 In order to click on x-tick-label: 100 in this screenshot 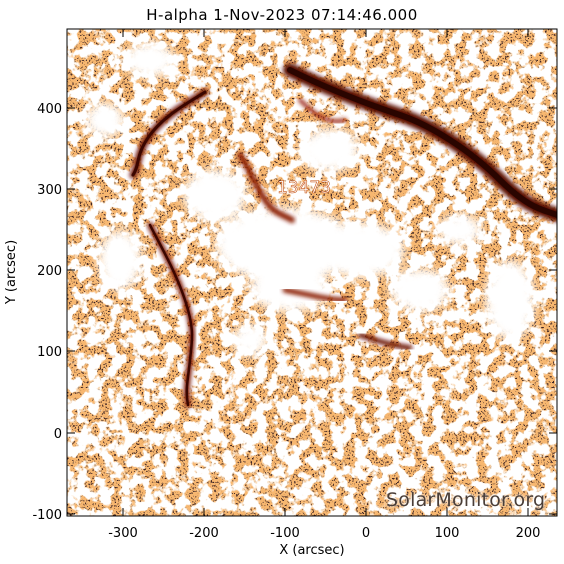, I will do `click(447, 533)`.